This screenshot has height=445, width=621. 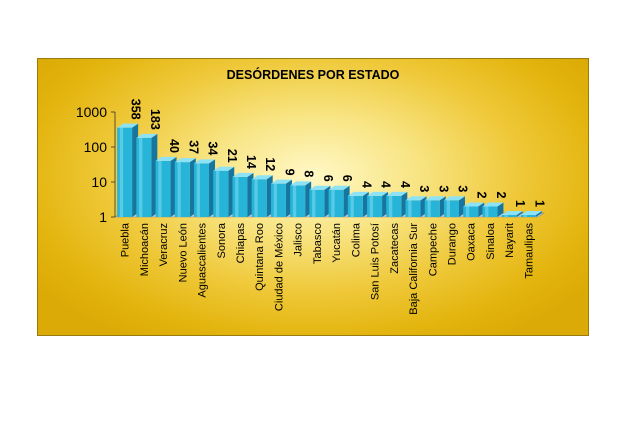 I want to click on data-label: 12, so click(x=270, y=164).